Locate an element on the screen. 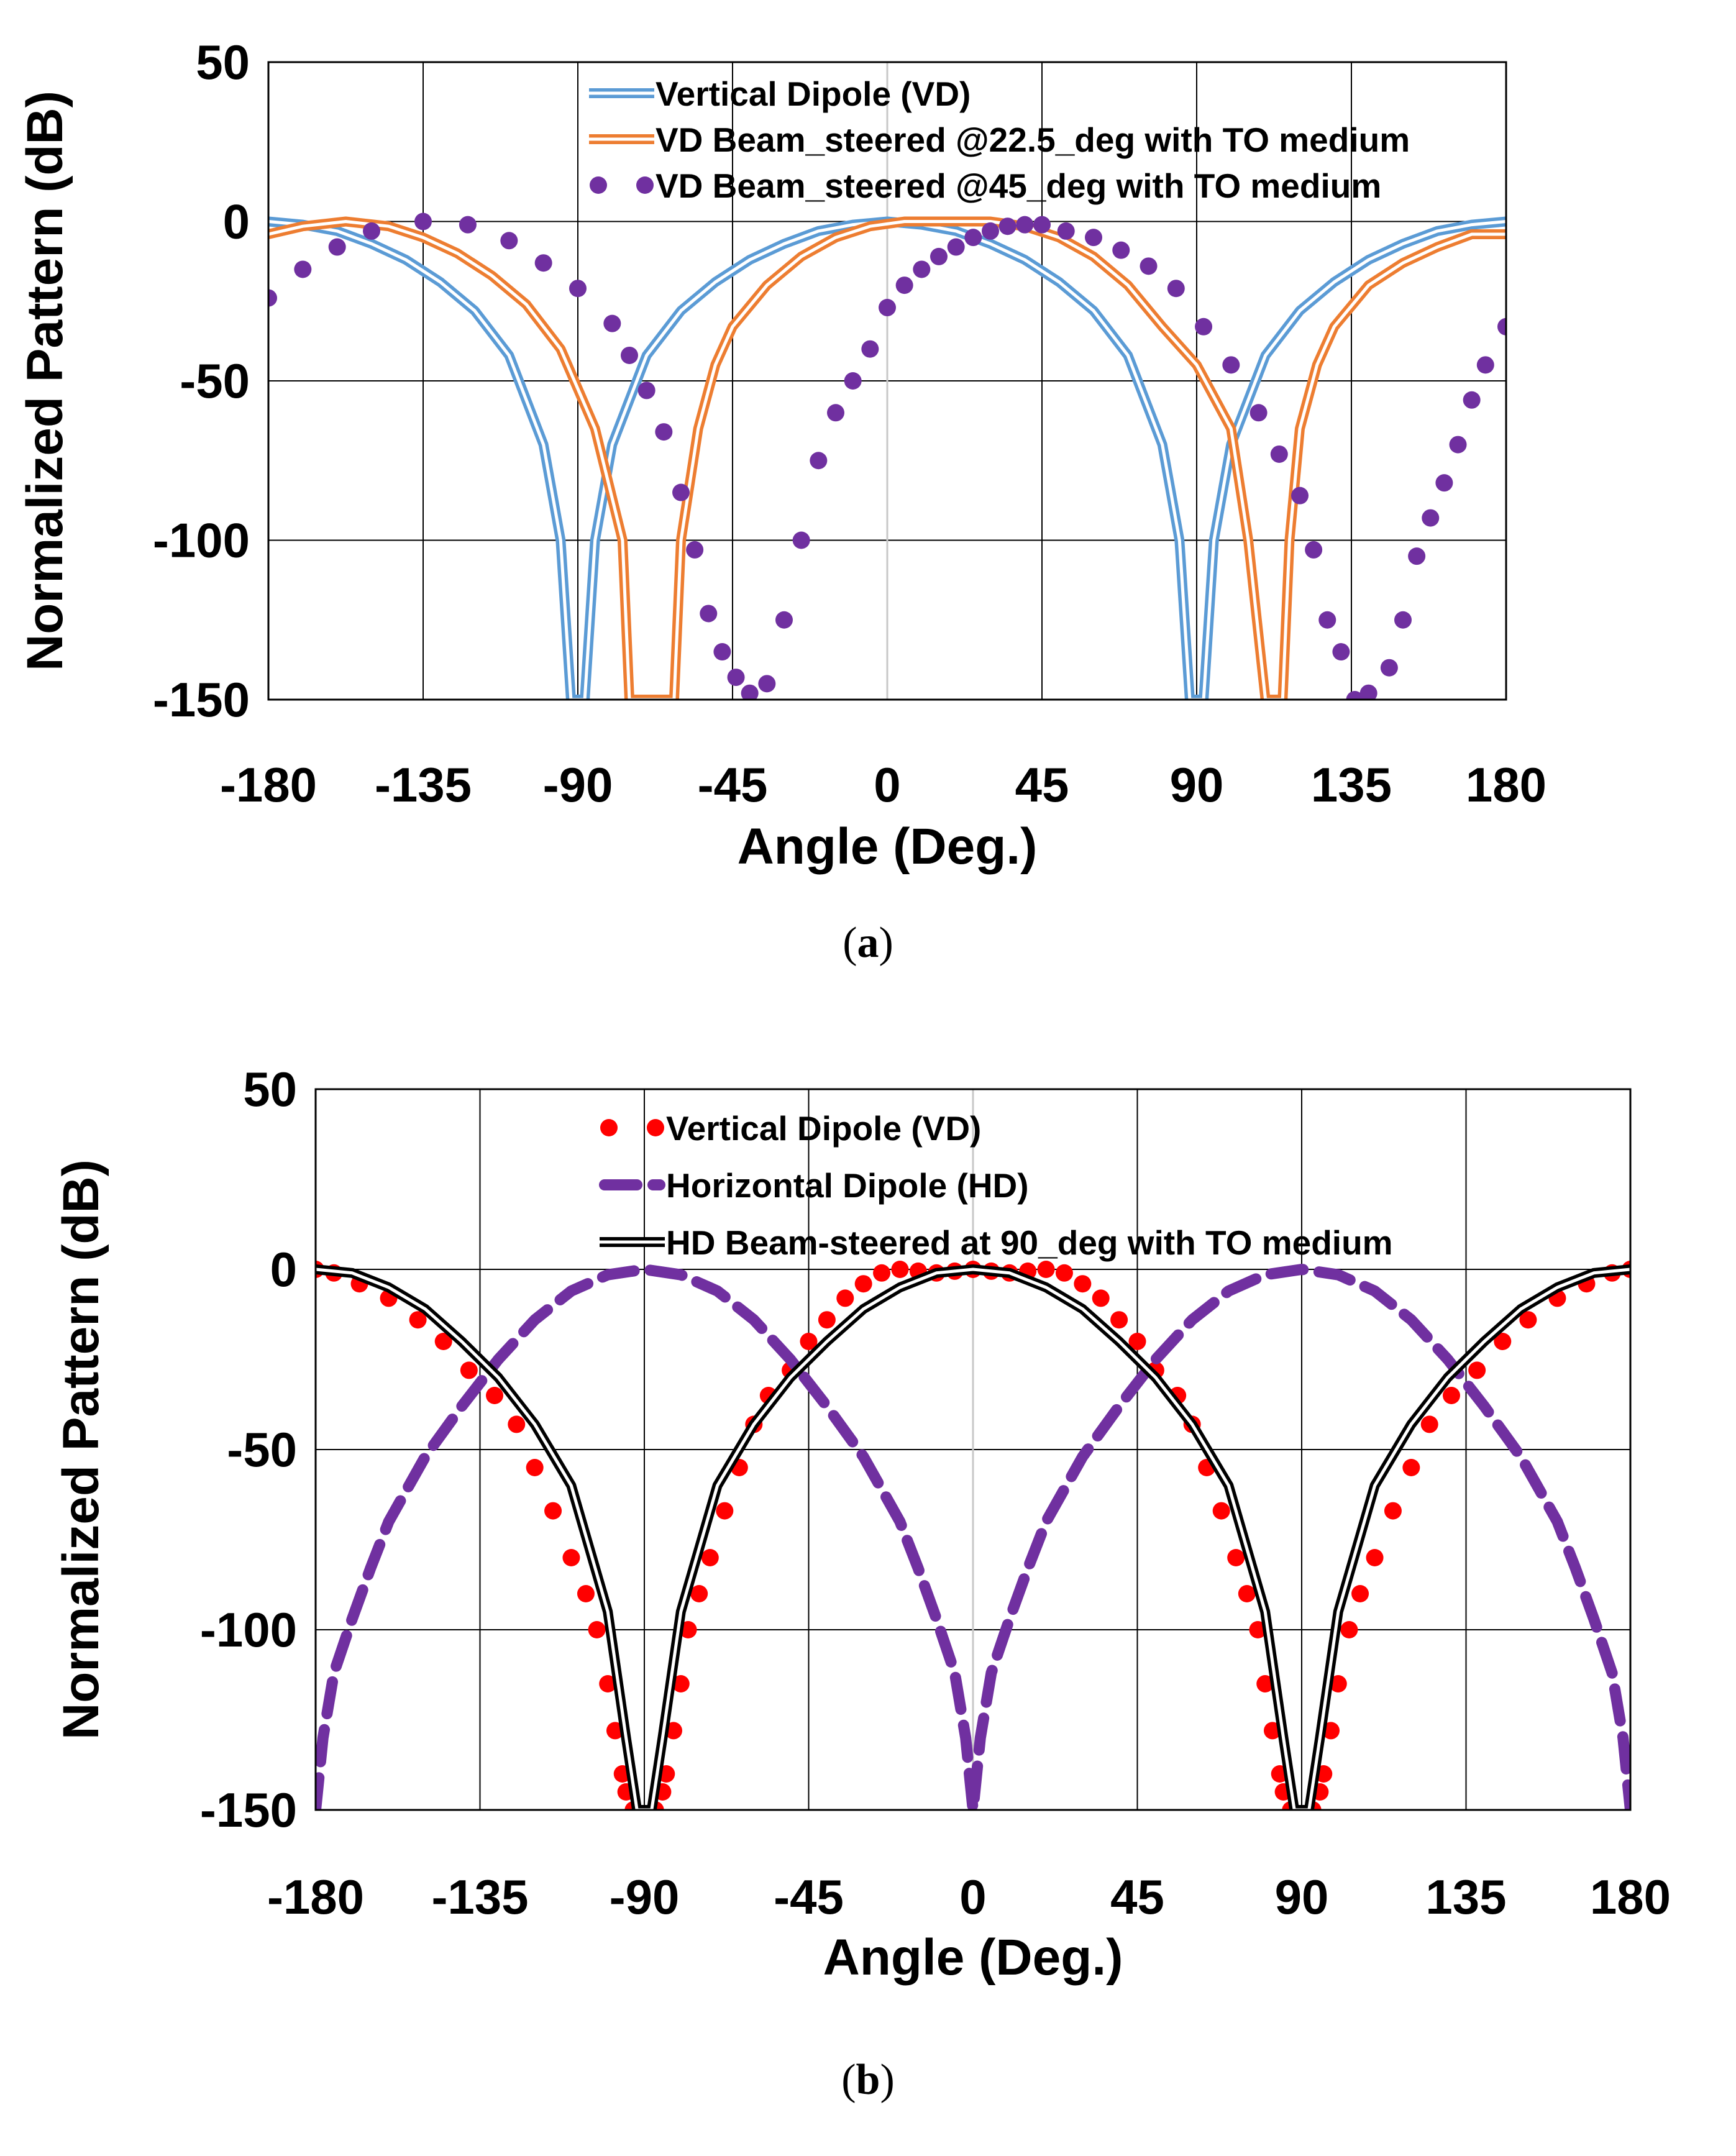 The height and width of the screenshot is (2156, 1736). y-tick-label: -150 is located at coordinates (248, 1810).